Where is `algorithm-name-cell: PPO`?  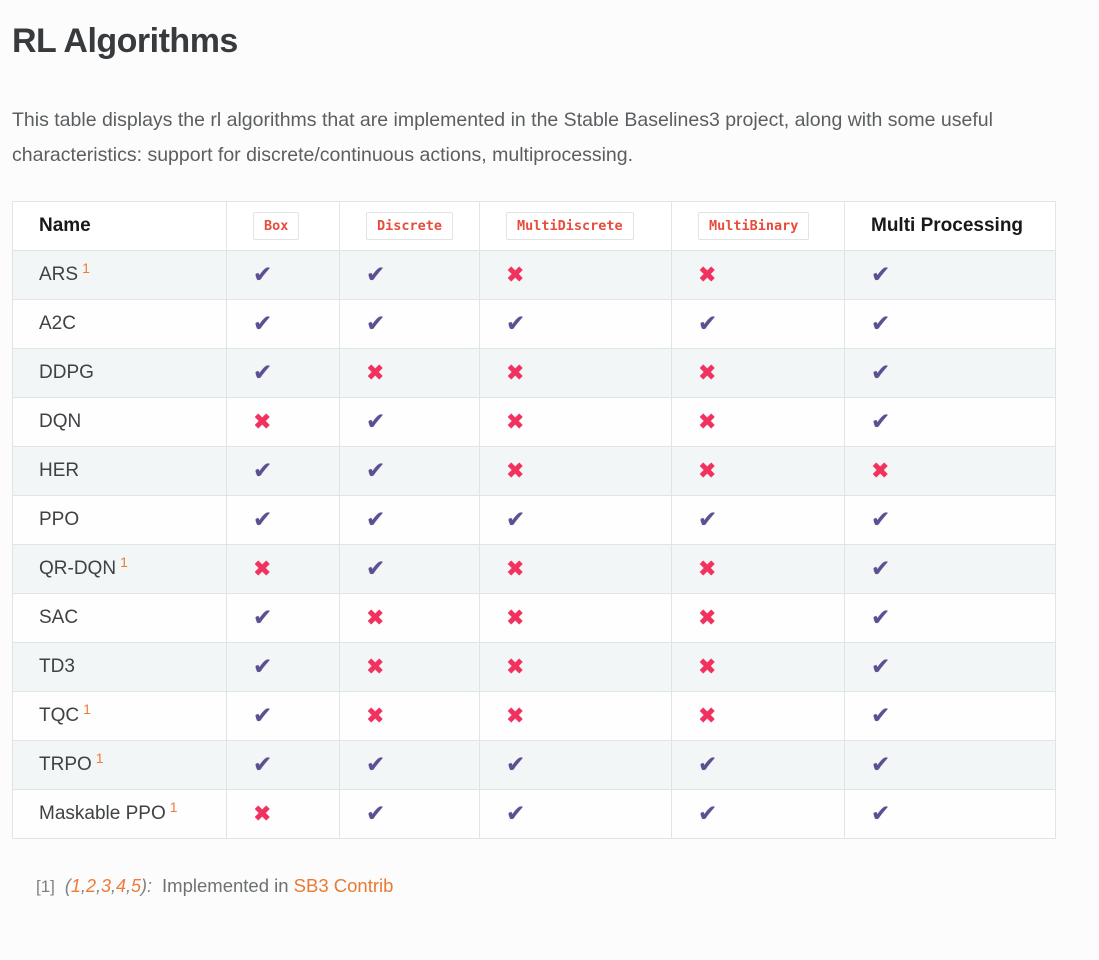 algorithm-name-cell: PPO is located at coordinates (119, 520).